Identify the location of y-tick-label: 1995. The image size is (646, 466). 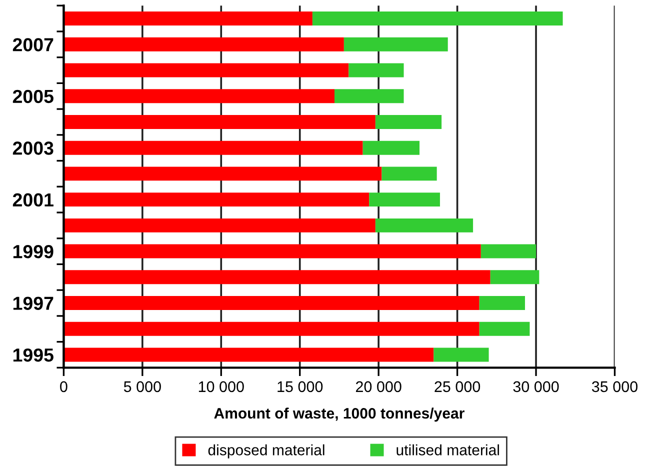
(33, 355).